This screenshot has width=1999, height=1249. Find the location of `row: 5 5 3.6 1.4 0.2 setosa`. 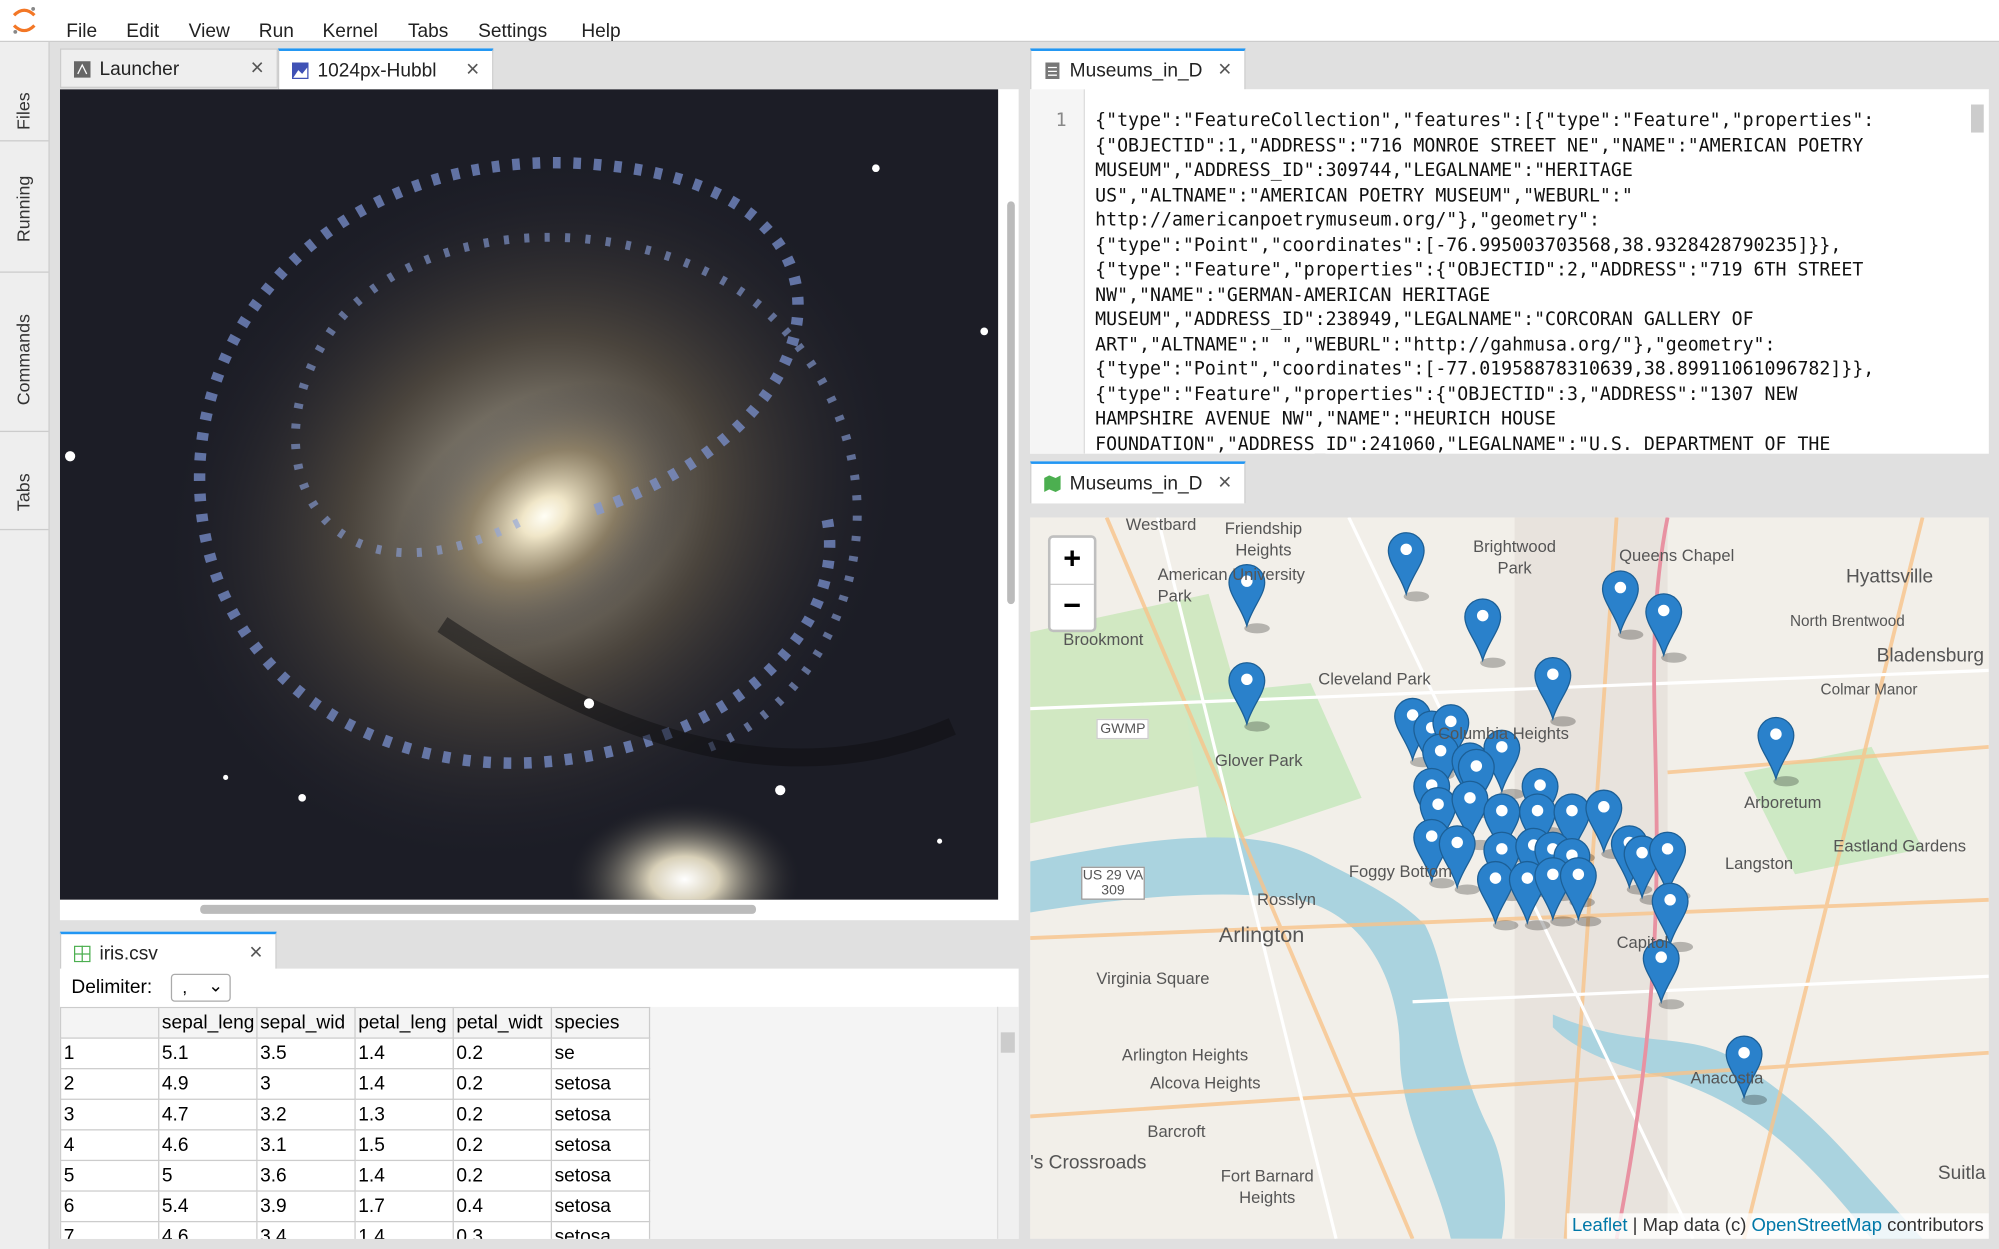

row: 5 5 3.6 1.4 0.2 setosa is located at coordinates (355, 1175).